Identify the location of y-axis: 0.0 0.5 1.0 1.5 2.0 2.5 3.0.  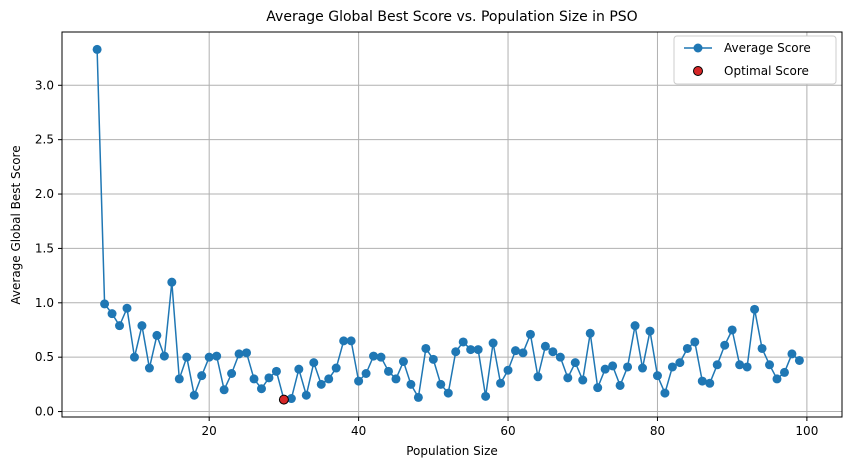
(48, 248).